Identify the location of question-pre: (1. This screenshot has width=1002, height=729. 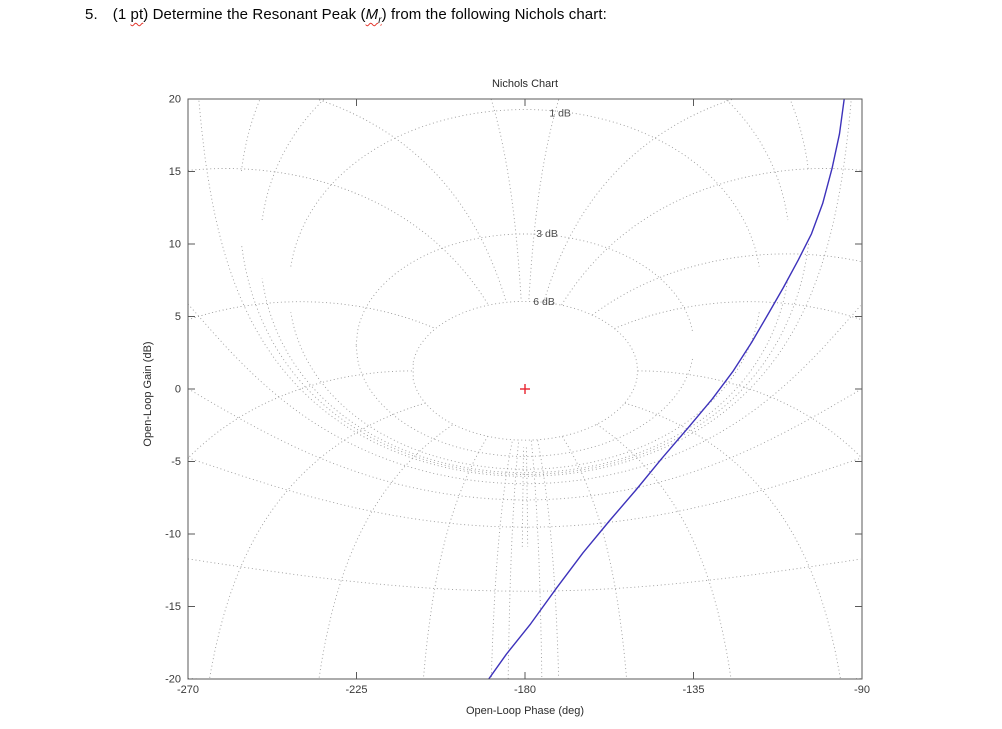
(121, 14).